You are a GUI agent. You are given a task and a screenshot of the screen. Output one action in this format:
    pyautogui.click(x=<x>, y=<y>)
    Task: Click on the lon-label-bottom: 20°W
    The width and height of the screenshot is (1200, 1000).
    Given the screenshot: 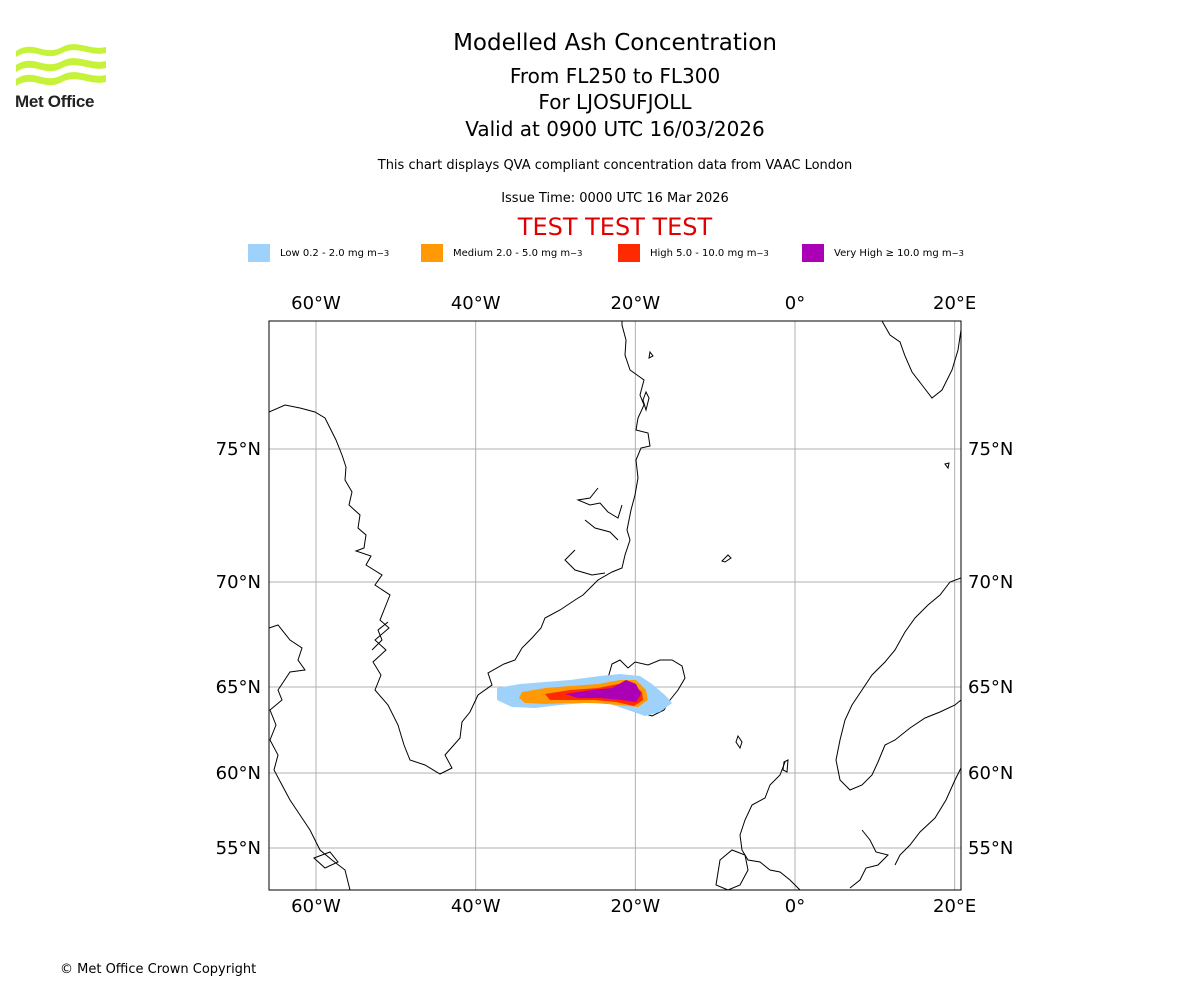 What is the action you would take?
    pyautogui.click(x=635, y=906)
    